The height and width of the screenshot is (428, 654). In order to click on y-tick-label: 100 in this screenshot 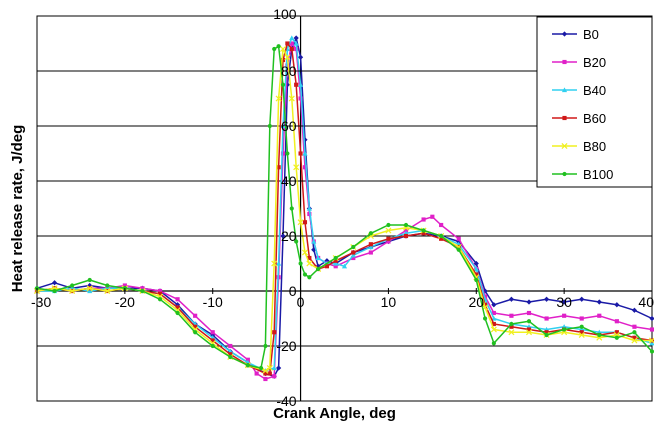, I will do `click(285, 14)`.